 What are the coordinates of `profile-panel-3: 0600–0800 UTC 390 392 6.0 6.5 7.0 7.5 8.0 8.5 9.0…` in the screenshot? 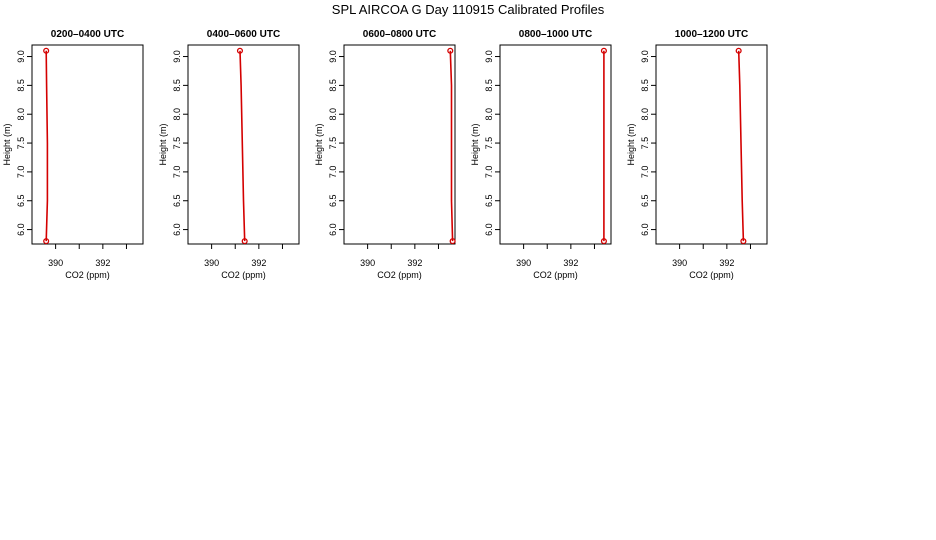 It's located at (385, 154).